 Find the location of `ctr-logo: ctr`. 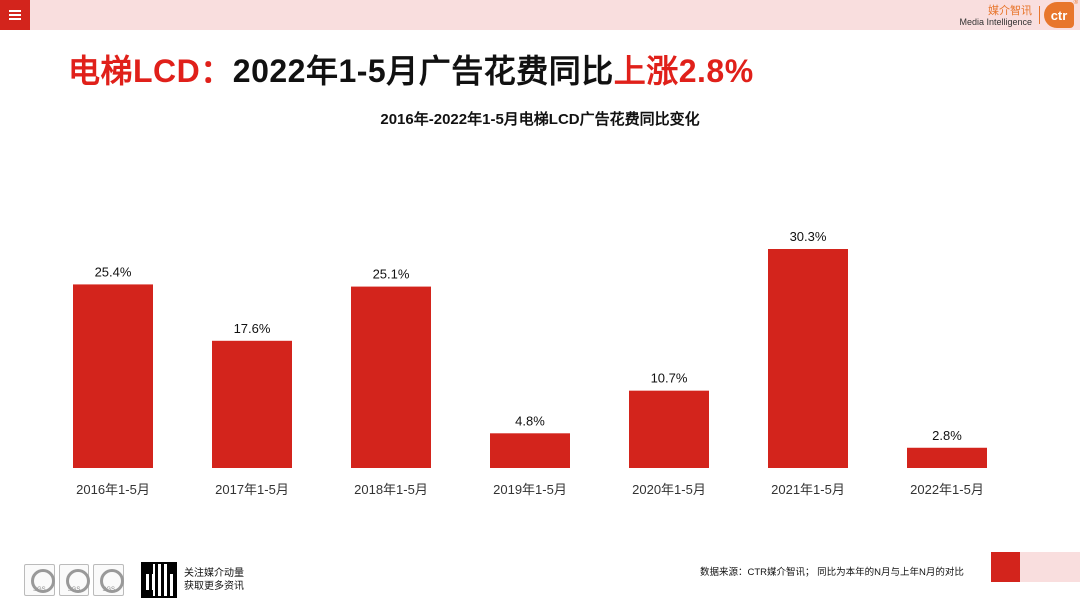

ctr-logo: ctr is located at coordinates (1059, 15).